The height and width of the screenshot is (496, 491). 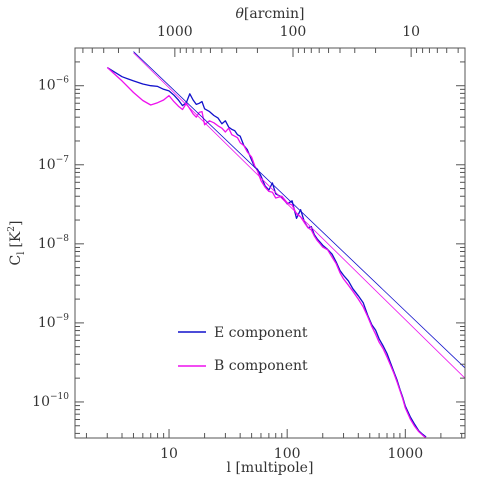 I want to click on top-tick-label: 1000, so click(x=175, y=32).